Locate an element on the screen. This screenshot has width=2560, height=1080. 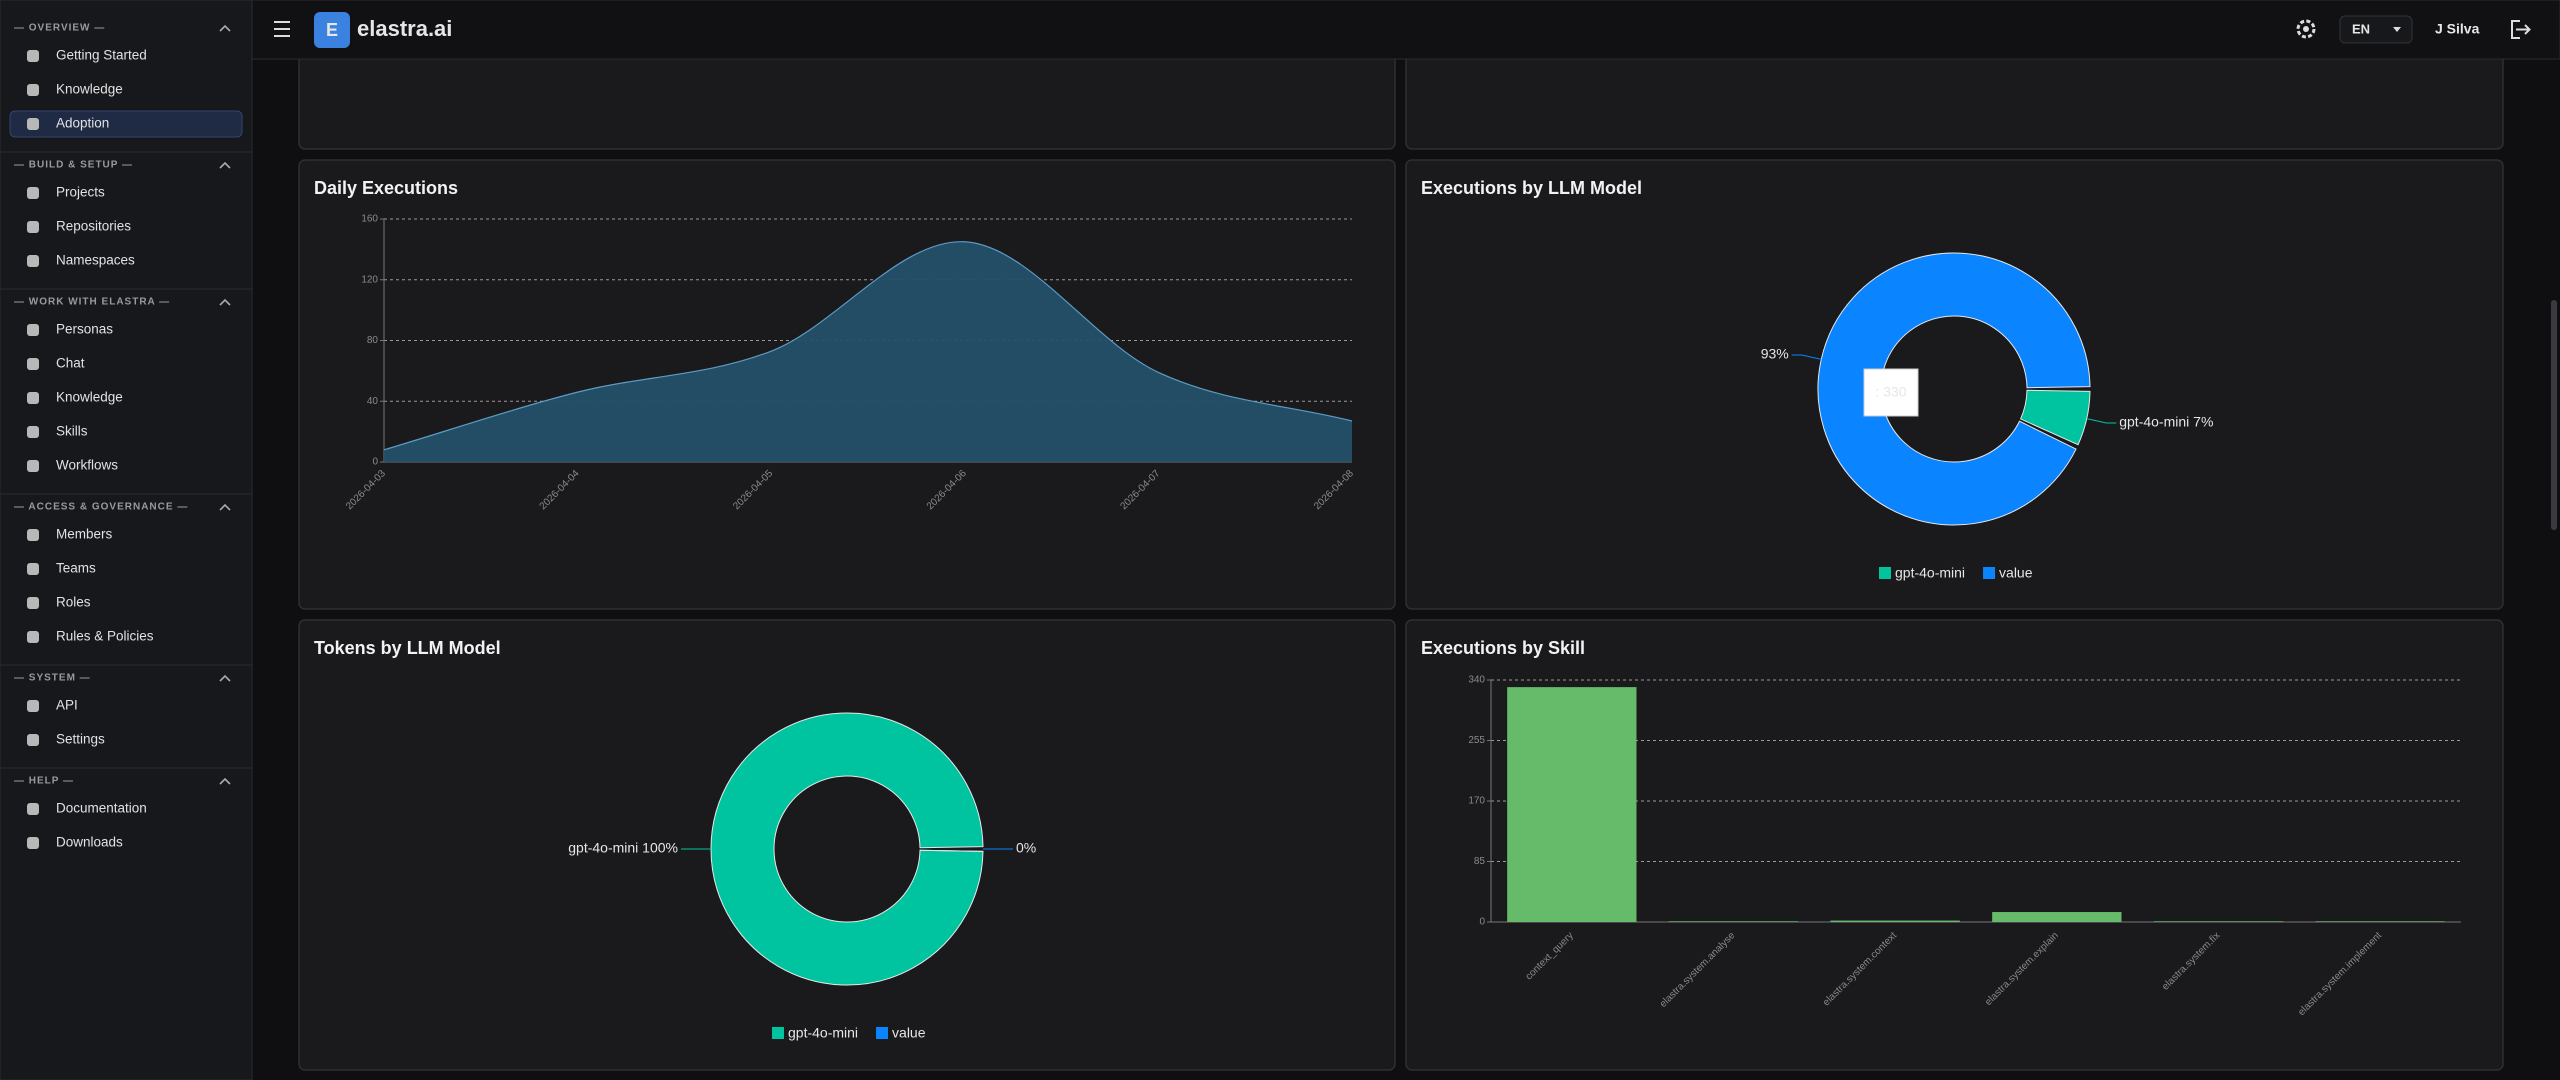
y-tick-label: 340 is located at coordinates (1476, 680).